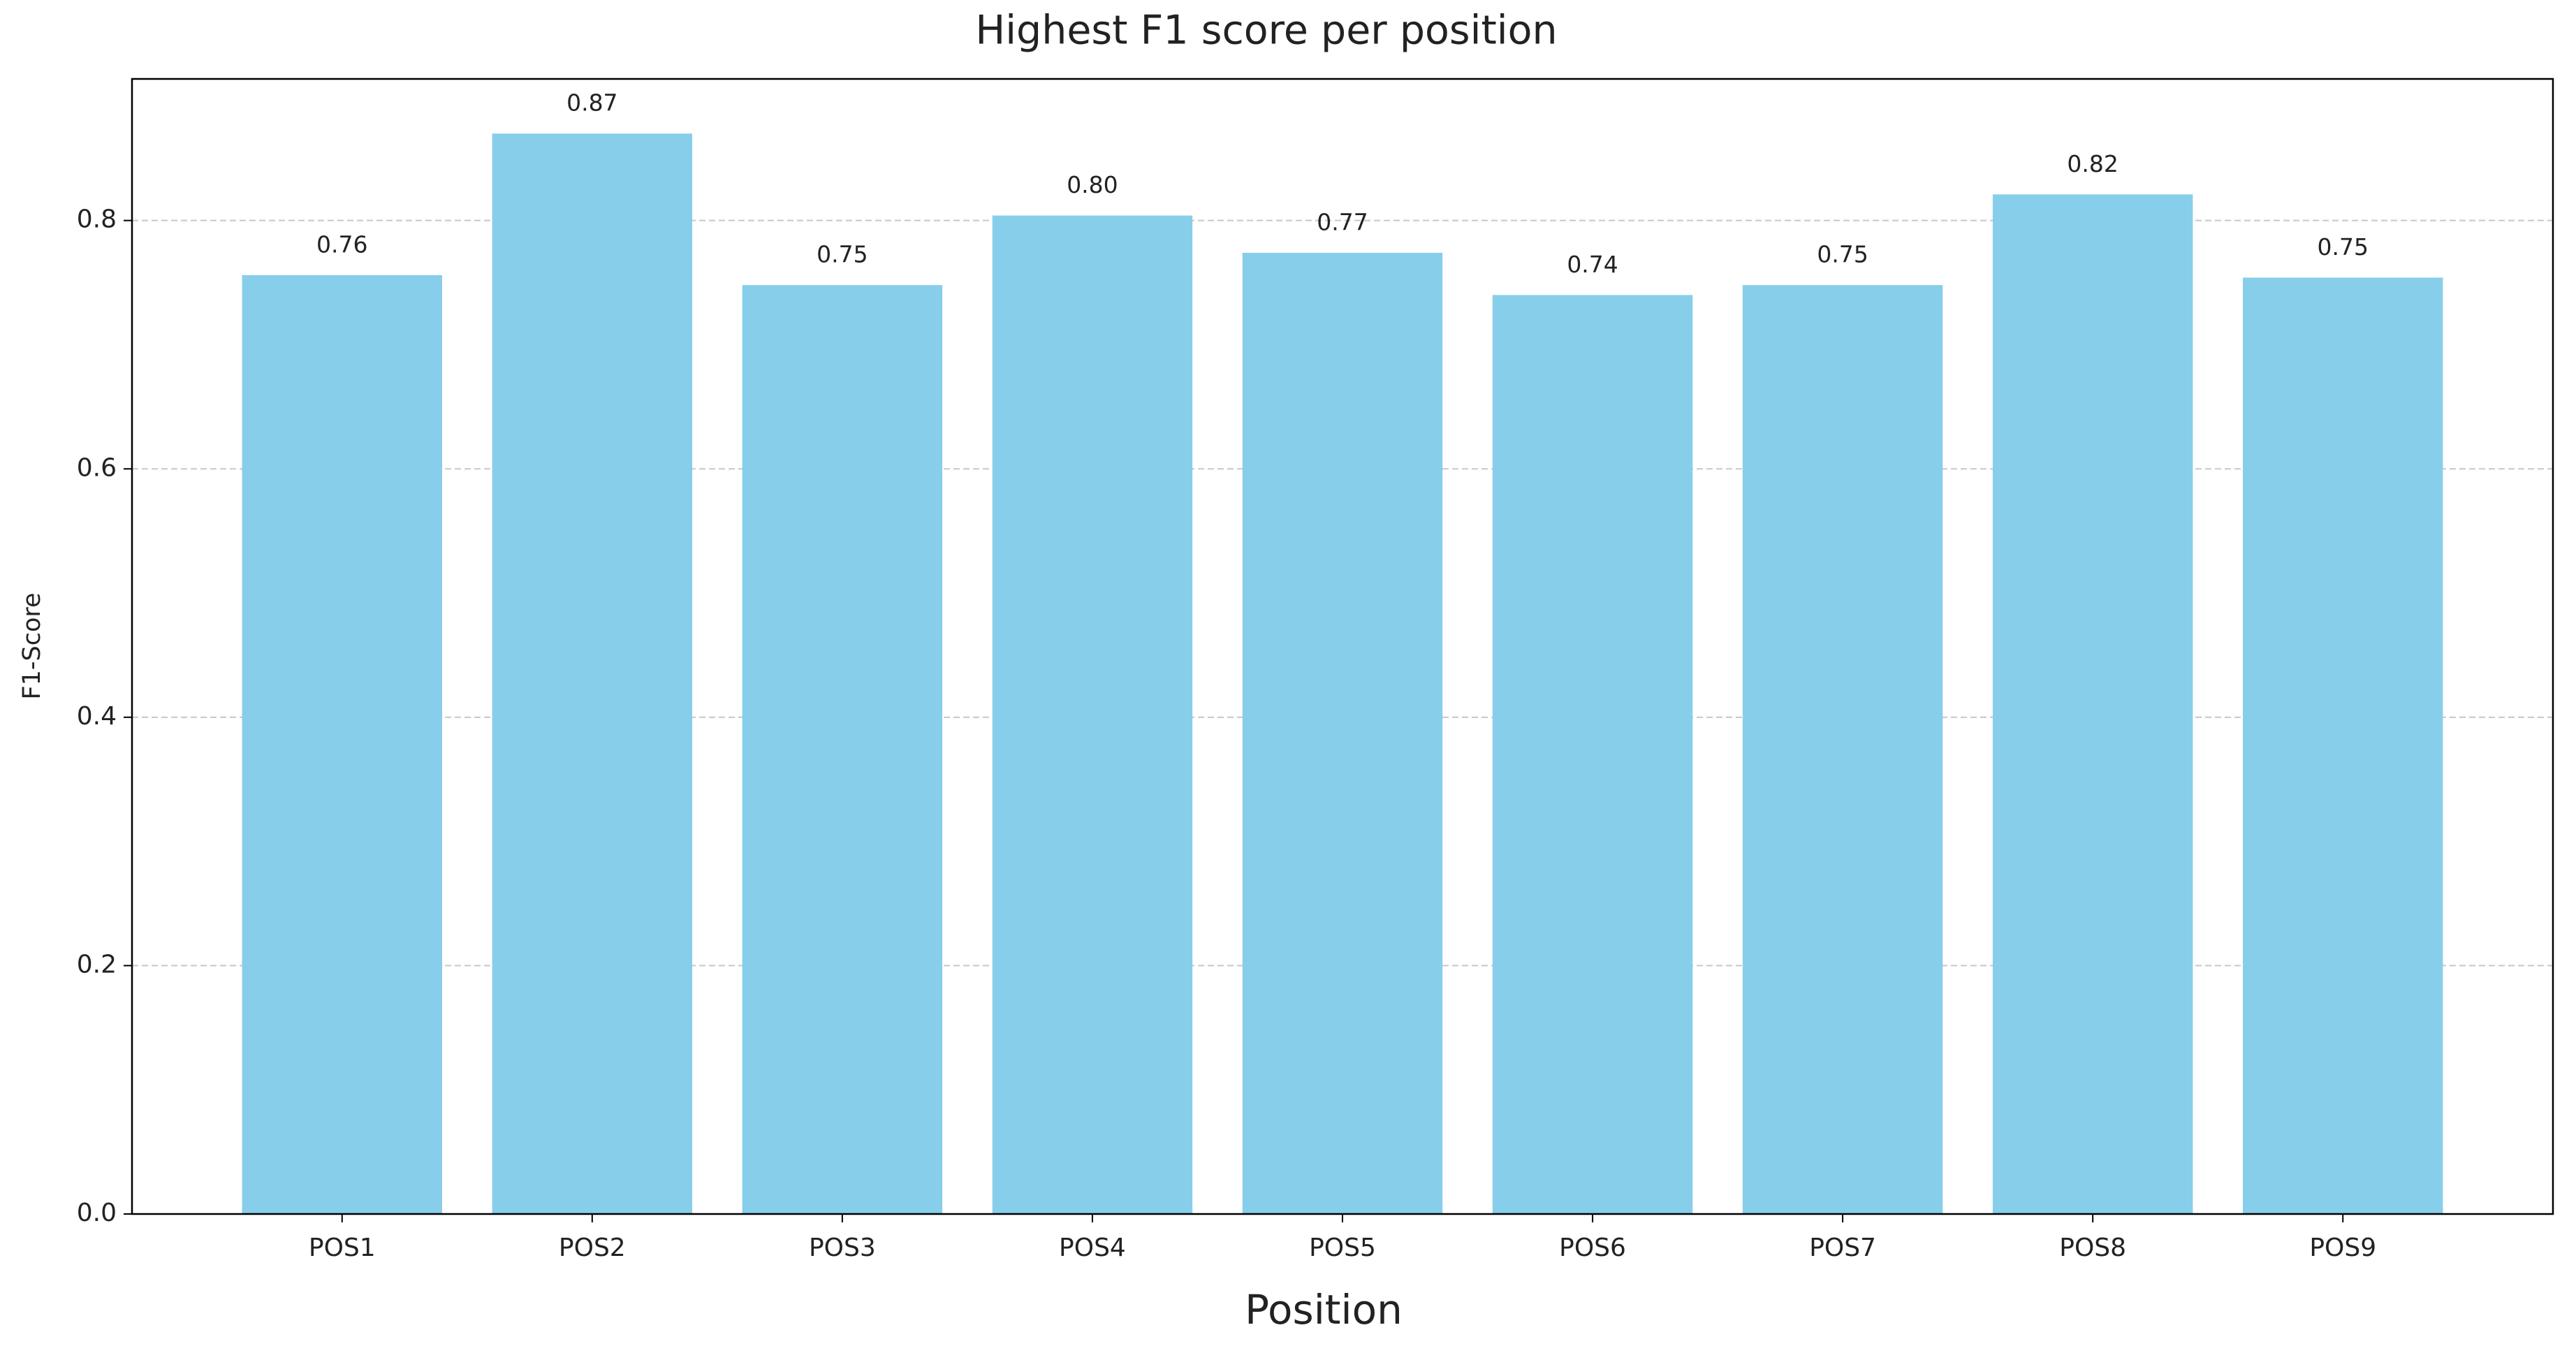 The height and width of the screenshot is (1353, 2576). Describe the element at coordinates (1592, 264) in the screenshot. I see `value-label: 0.74` at that location.